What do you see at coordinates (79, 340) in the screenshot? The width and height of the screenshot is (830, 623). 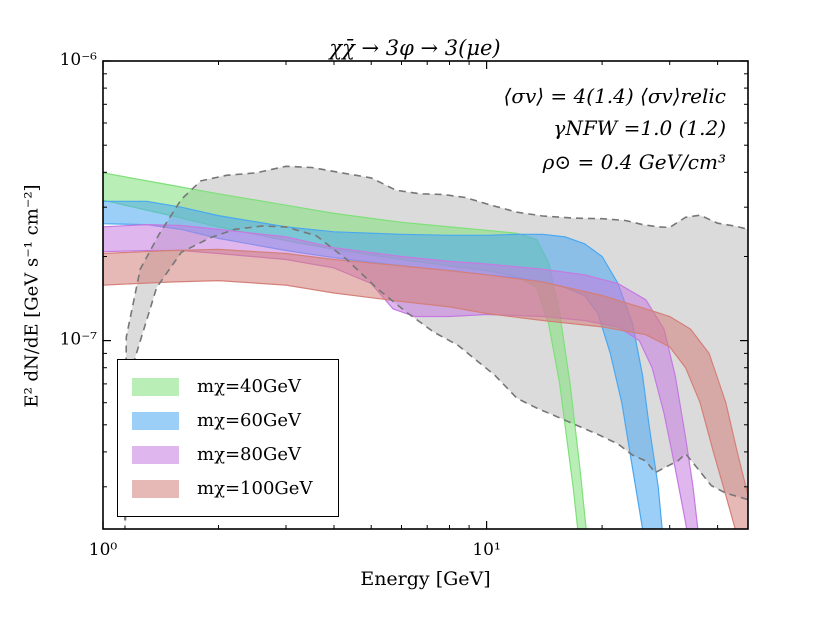 I see `y-tick-label-0: 10⁻⁷` at bounding box center [79, 340].